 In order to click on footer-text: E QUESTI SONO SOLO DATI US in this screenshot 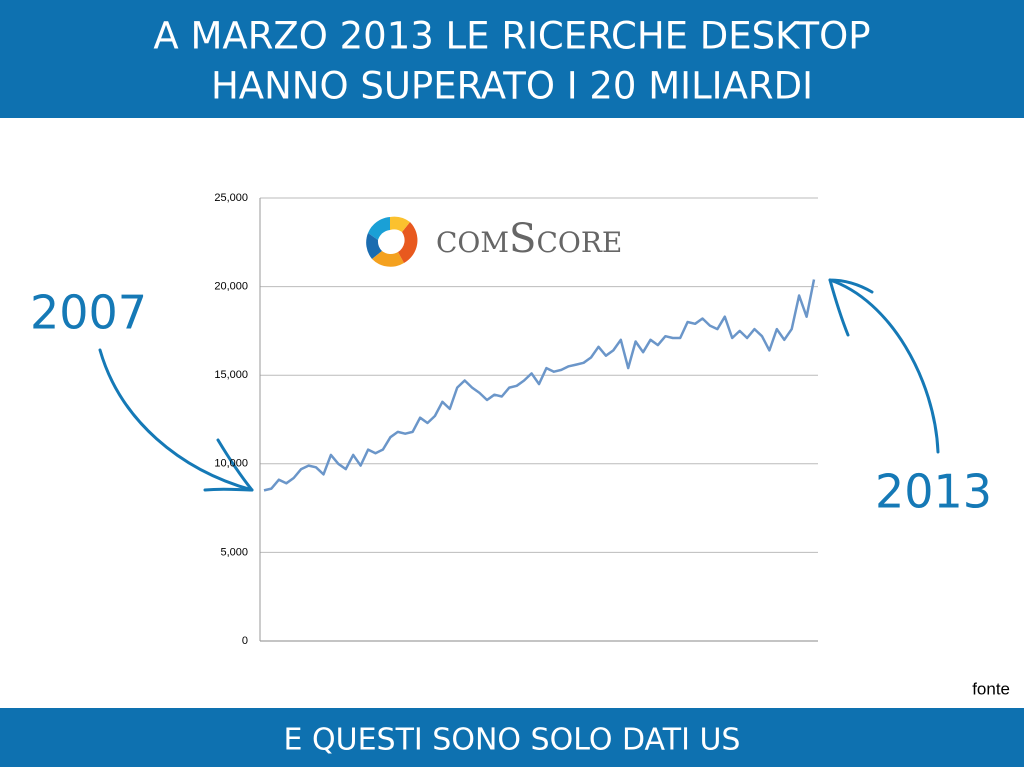, I will do `click(512, 740)`.